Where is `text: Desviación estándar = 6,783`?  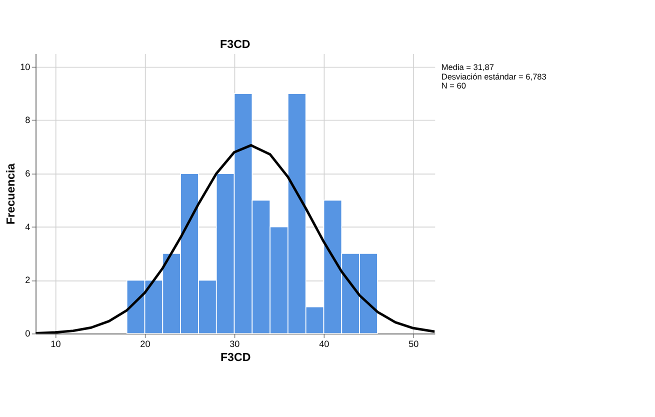
text: Desviación estándar = 6,783 is located at coordinates (494, 77).